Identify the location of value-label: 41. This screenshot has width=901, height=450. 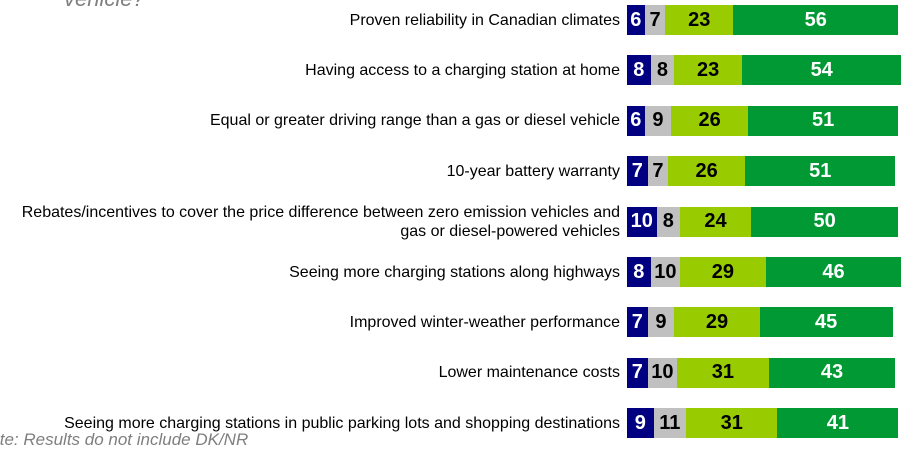
(838, 422).